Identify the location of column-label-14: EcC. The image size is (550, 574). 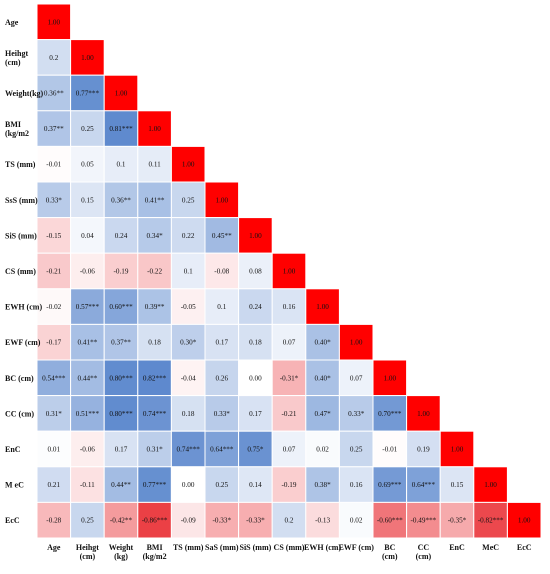
(524, 547).